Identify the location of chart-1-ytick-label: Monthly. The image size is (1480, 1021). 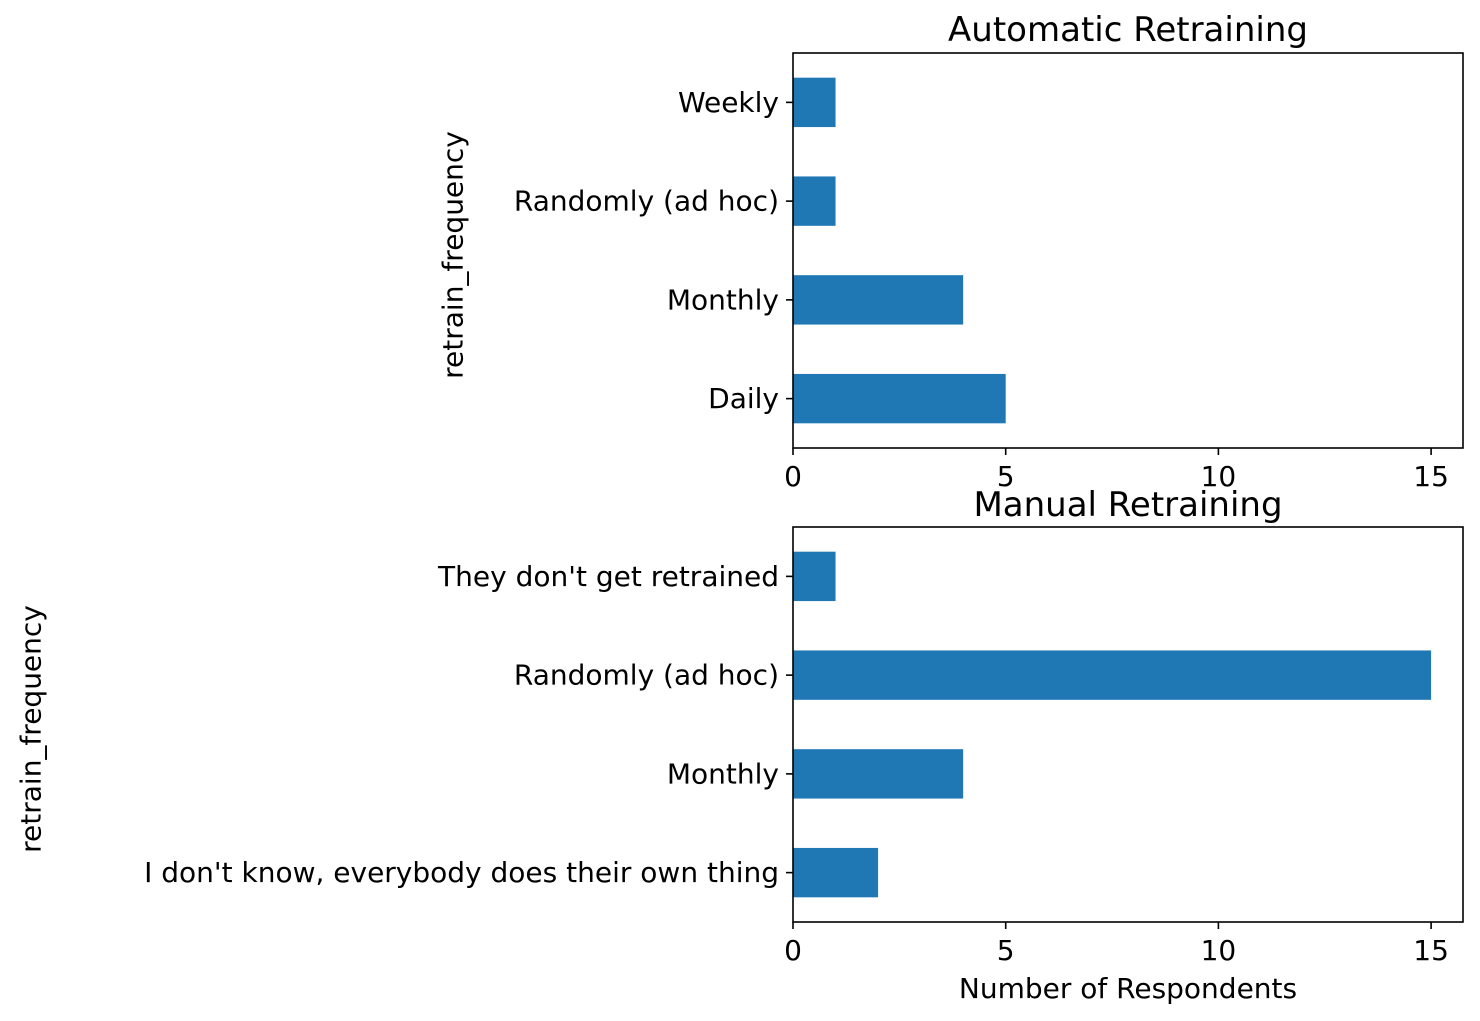
(723, 773).